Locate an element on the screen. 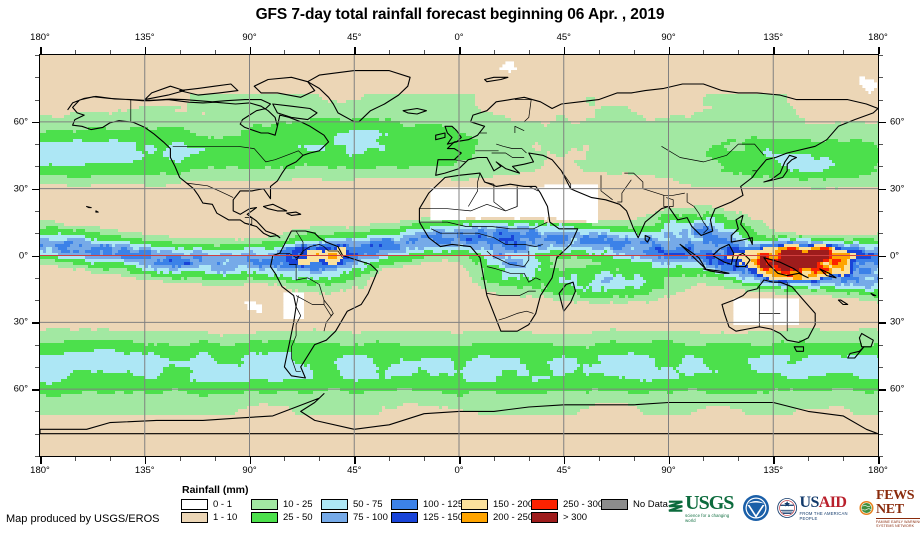 The image size is (920, 539). legend-label: 75 - 100 is located at coordinates (370, 517).